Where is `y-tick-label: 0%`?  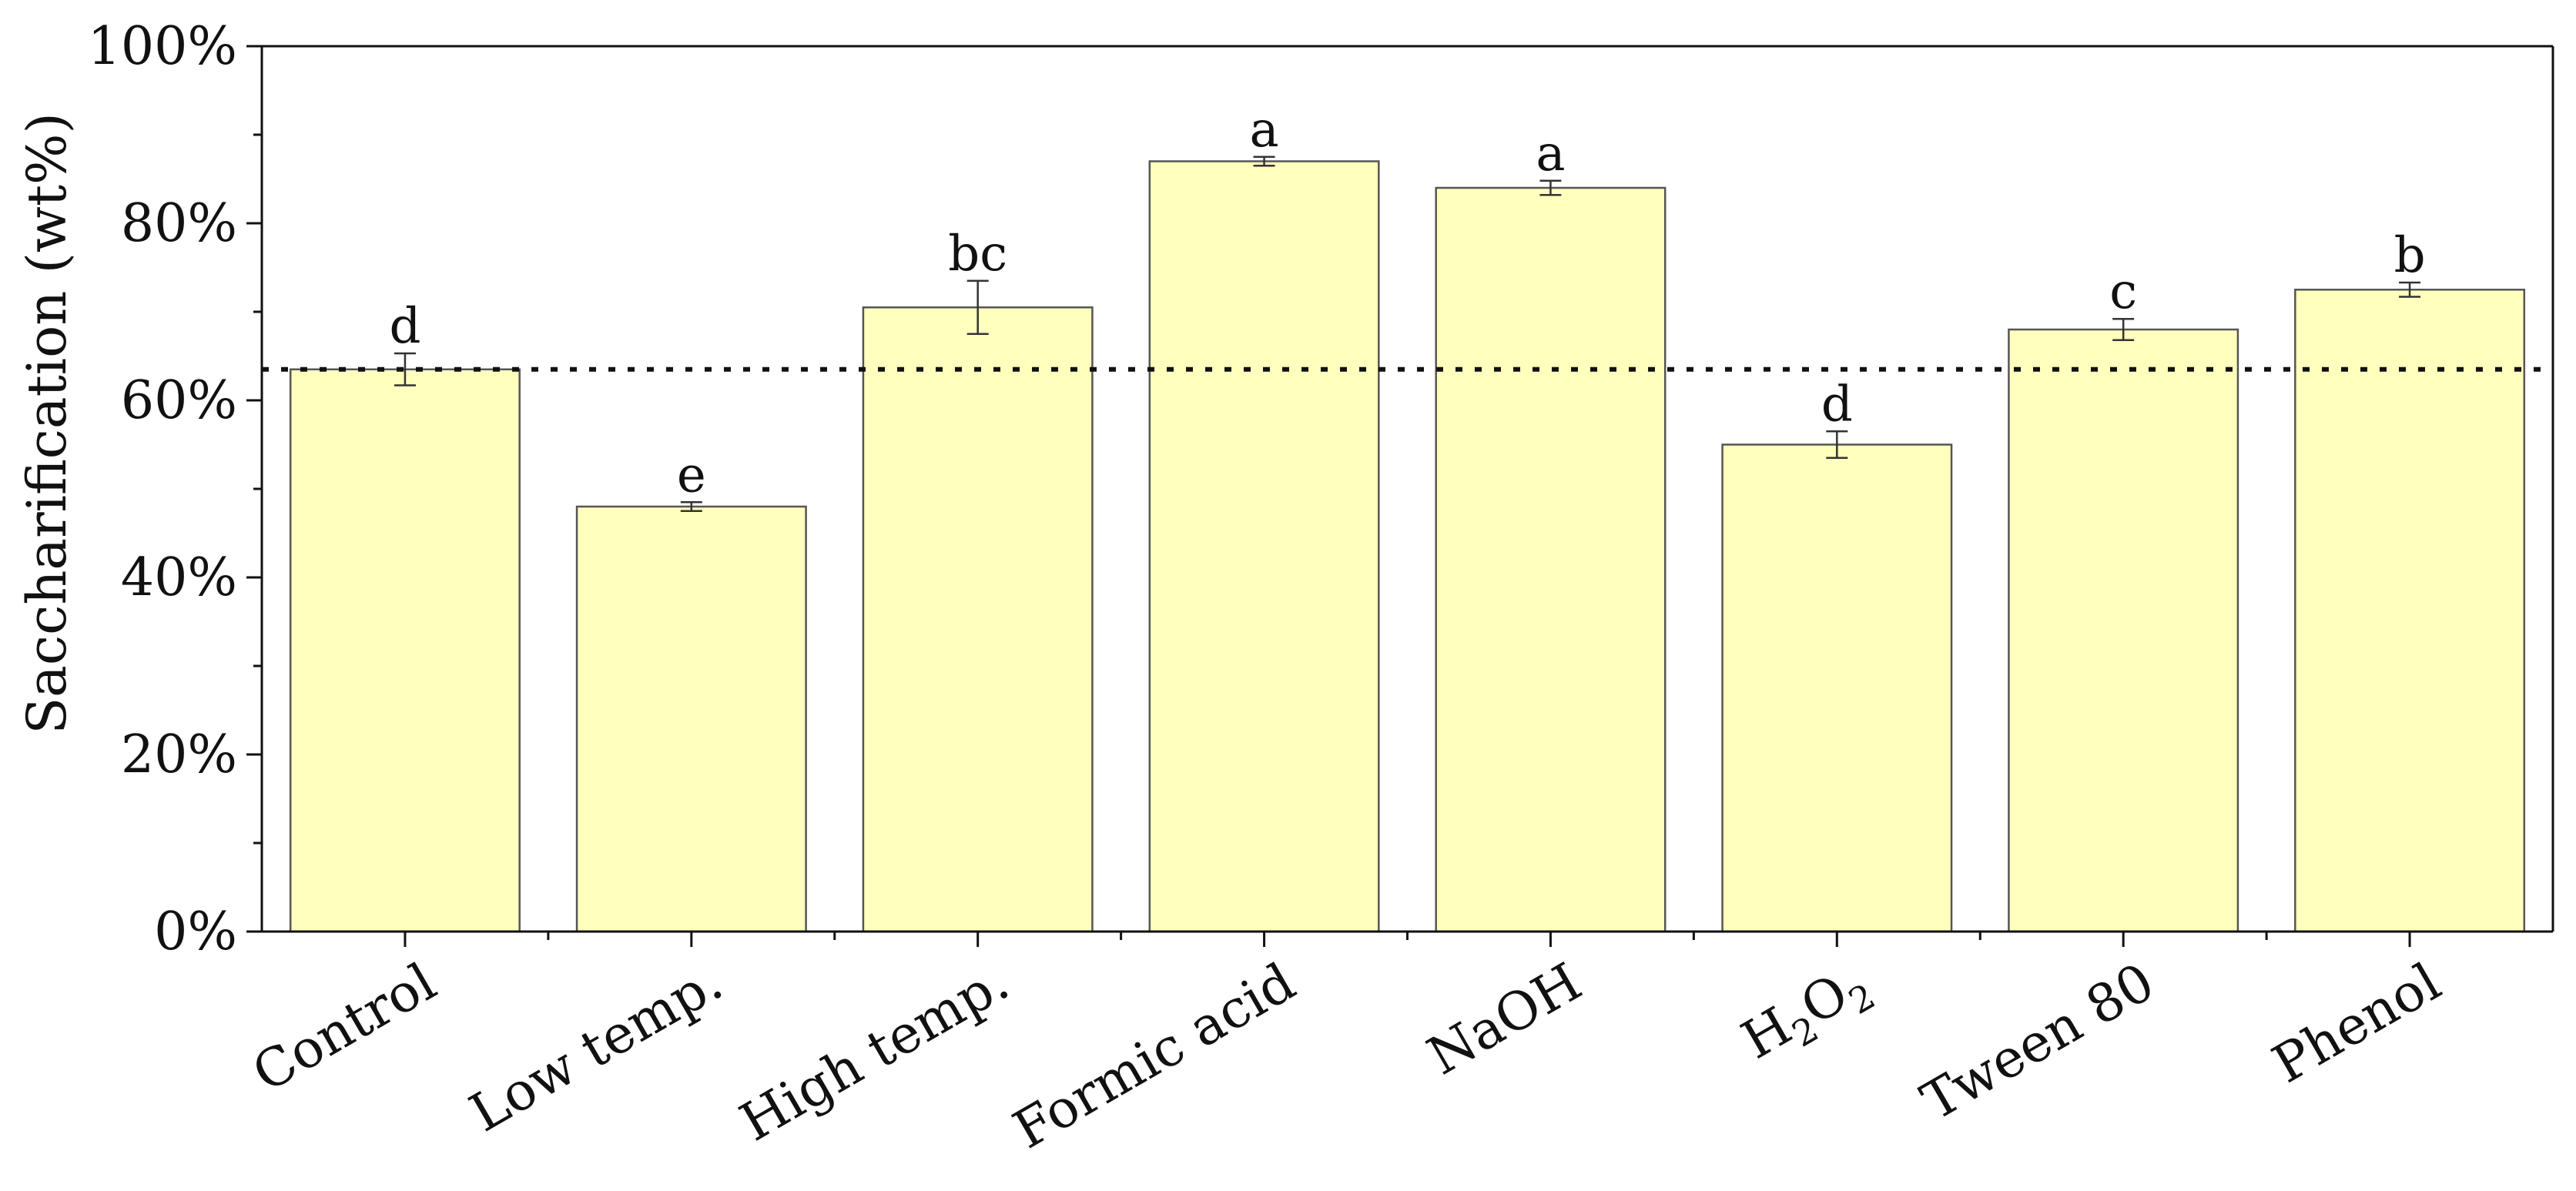
y-tick-label: 0% is located at coordinates (195, 932).